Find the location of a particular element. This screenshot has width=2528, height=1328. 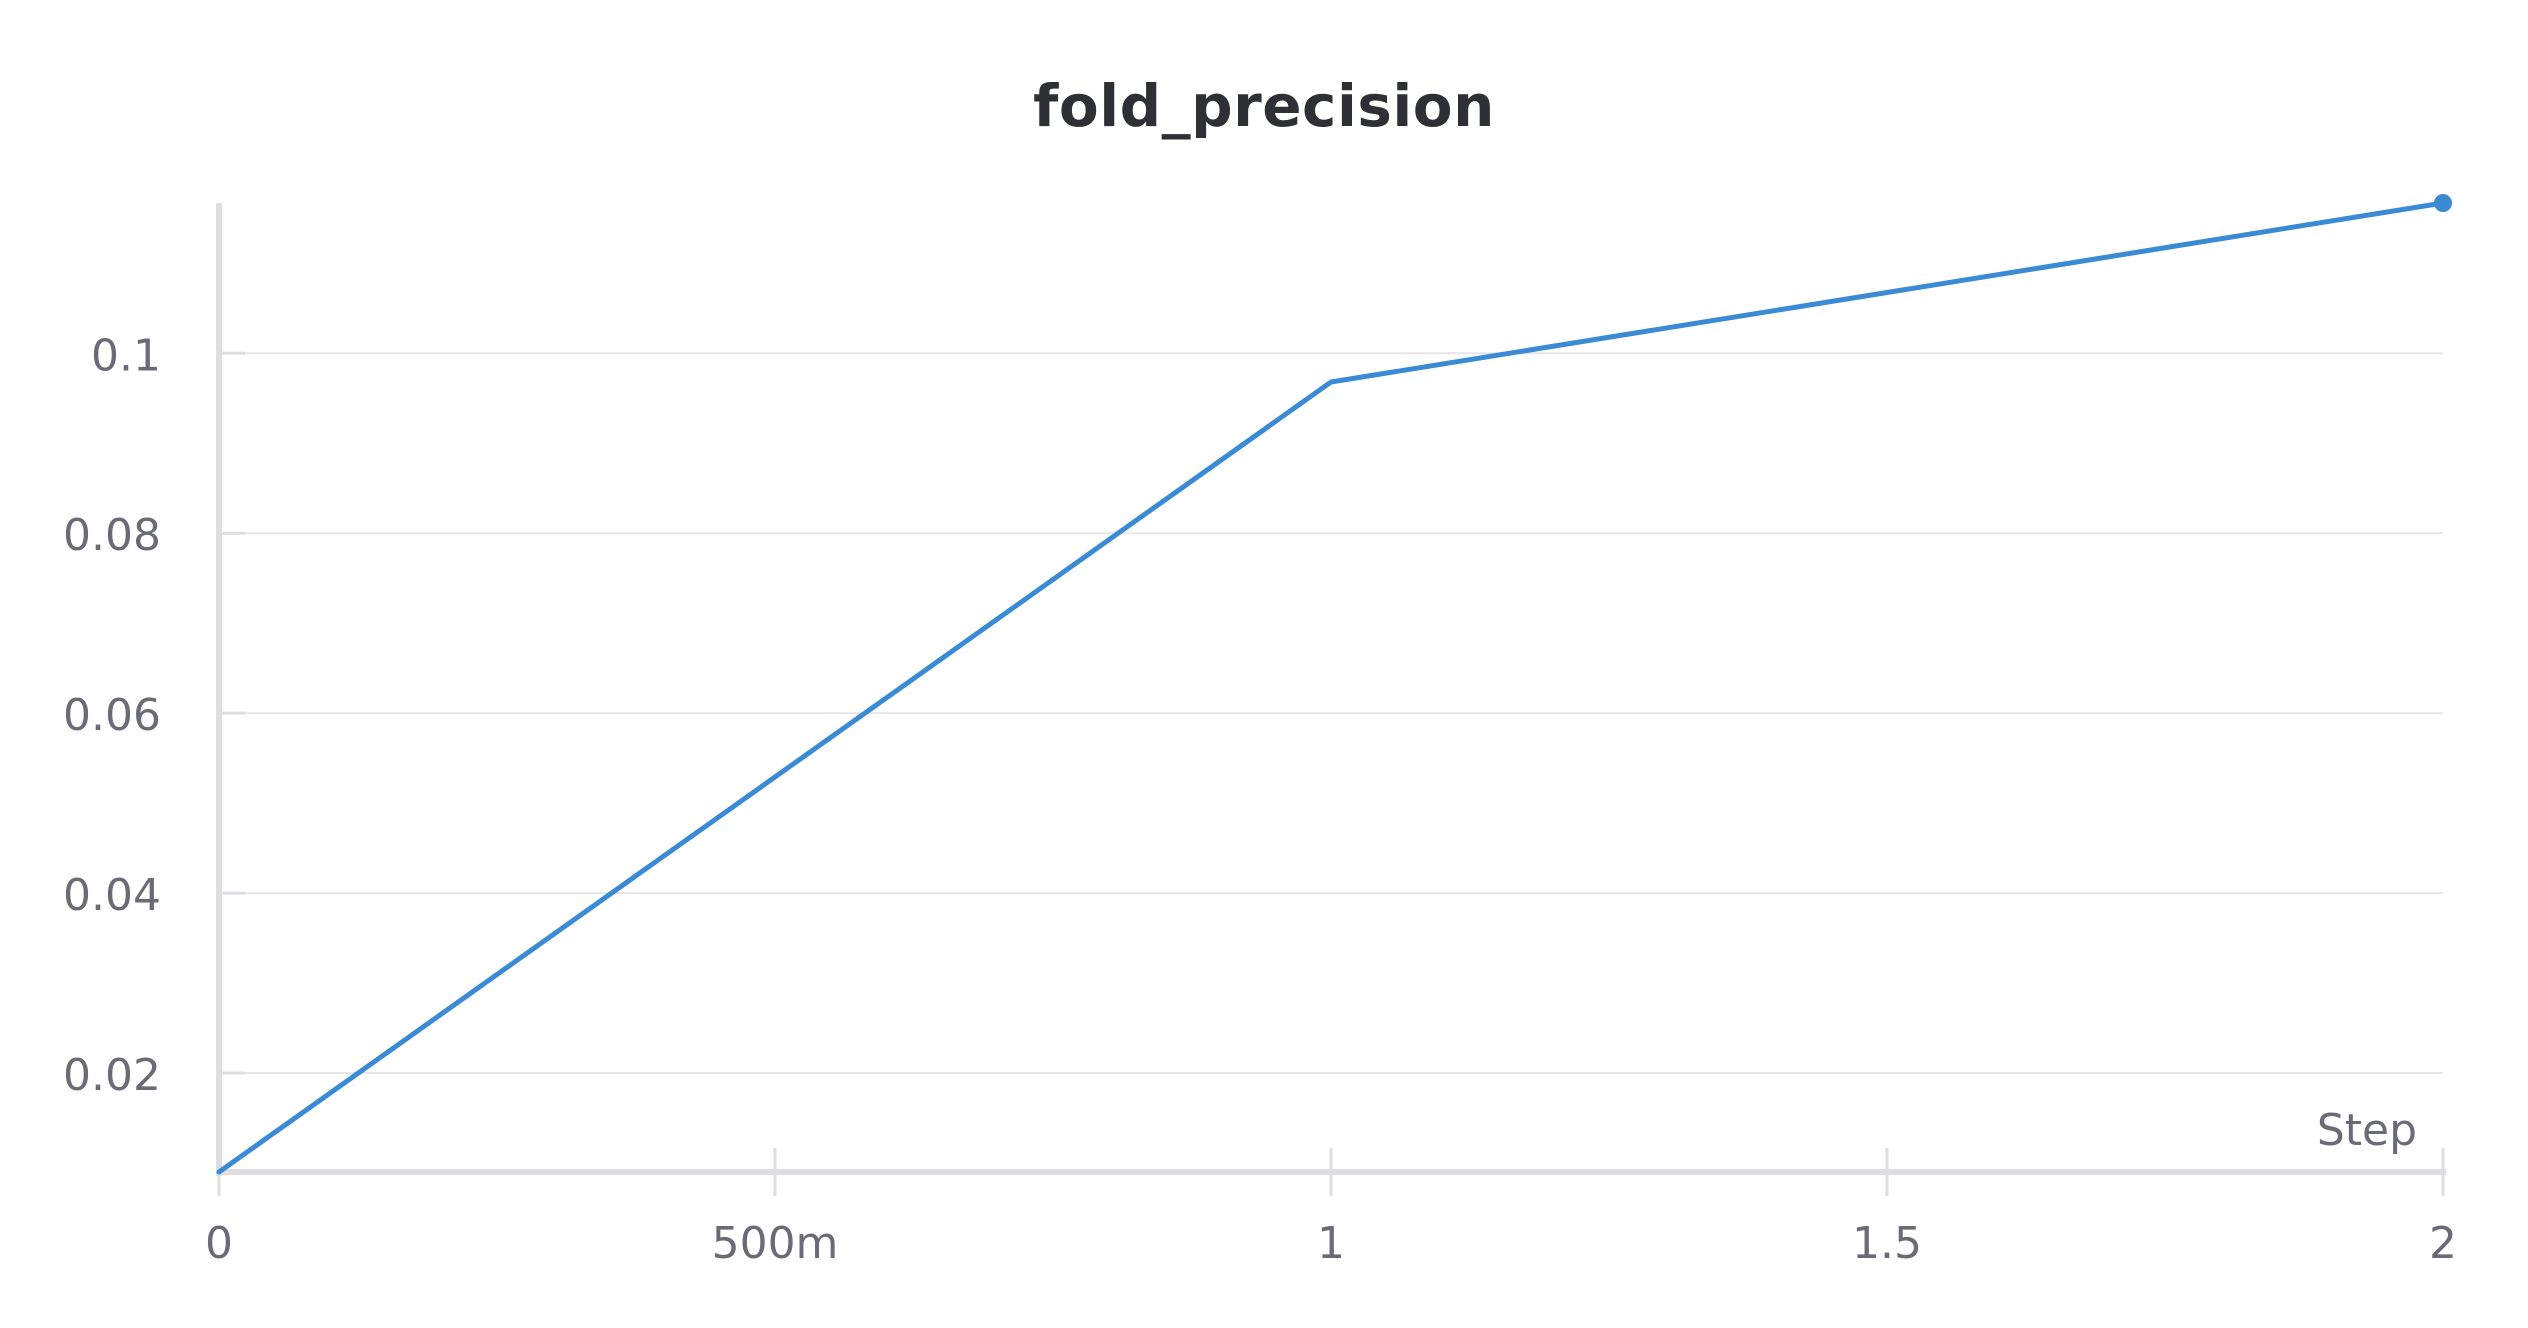

x-axis-label: Step is located at coordinates (2367, 1130).